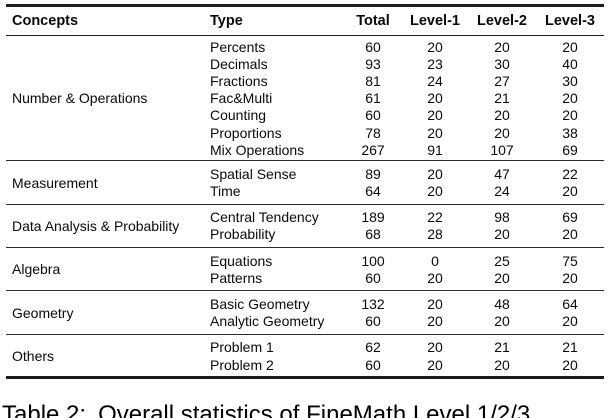 This screenshot has width=608, height=418. What do you see at coordinates (226, 20) in the screenshot?
I see `col-header-type: Type` at bounding box center [226, 20].